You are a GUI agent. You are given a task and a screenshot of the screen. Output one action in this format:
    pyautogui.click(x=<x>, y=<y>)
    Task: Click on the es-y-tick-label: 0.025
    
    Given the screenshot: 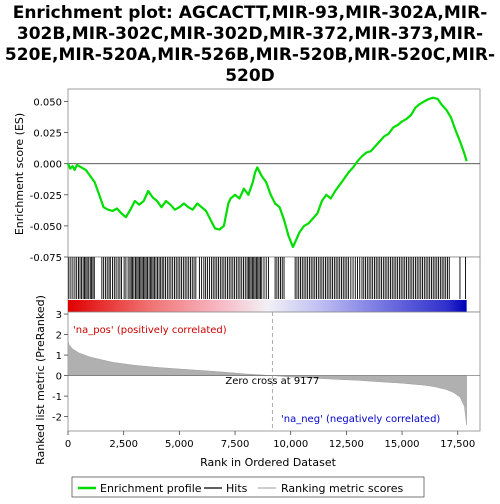 What is the action you would take?
    pyautogui.click(x=47, y=134)
    